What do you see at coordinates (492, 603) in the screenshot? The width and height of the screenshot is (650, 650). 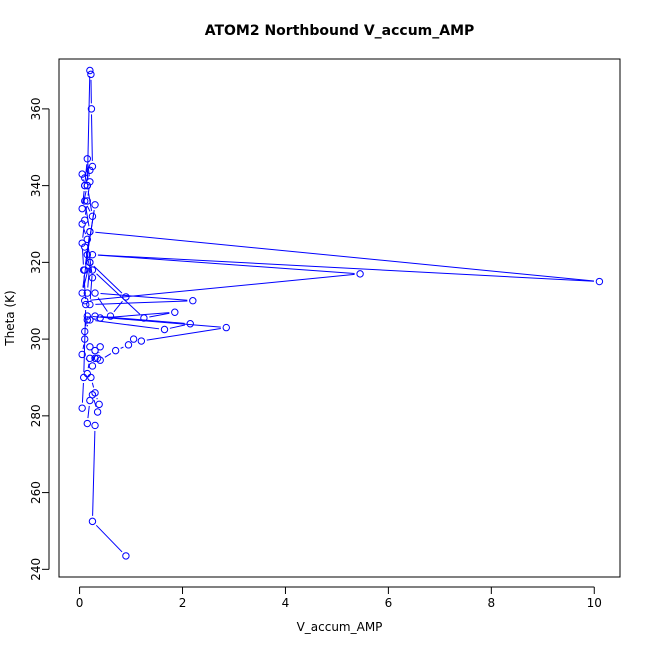 I see `x-tick-label: 8` at bounding box center [492, 603].